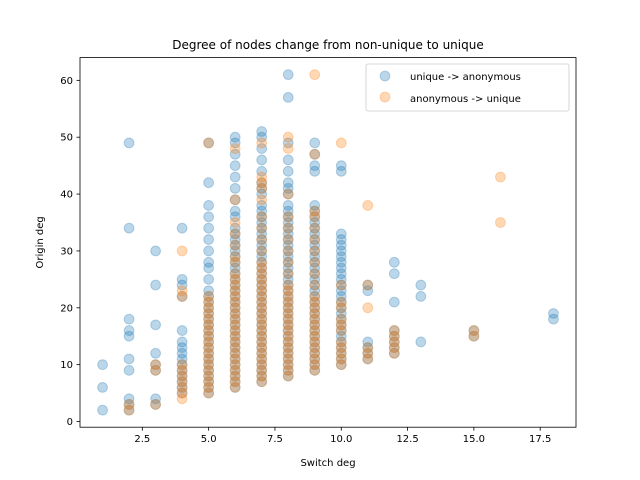  I want to click on x-axis-label: Switch deg, so click(327, 463).